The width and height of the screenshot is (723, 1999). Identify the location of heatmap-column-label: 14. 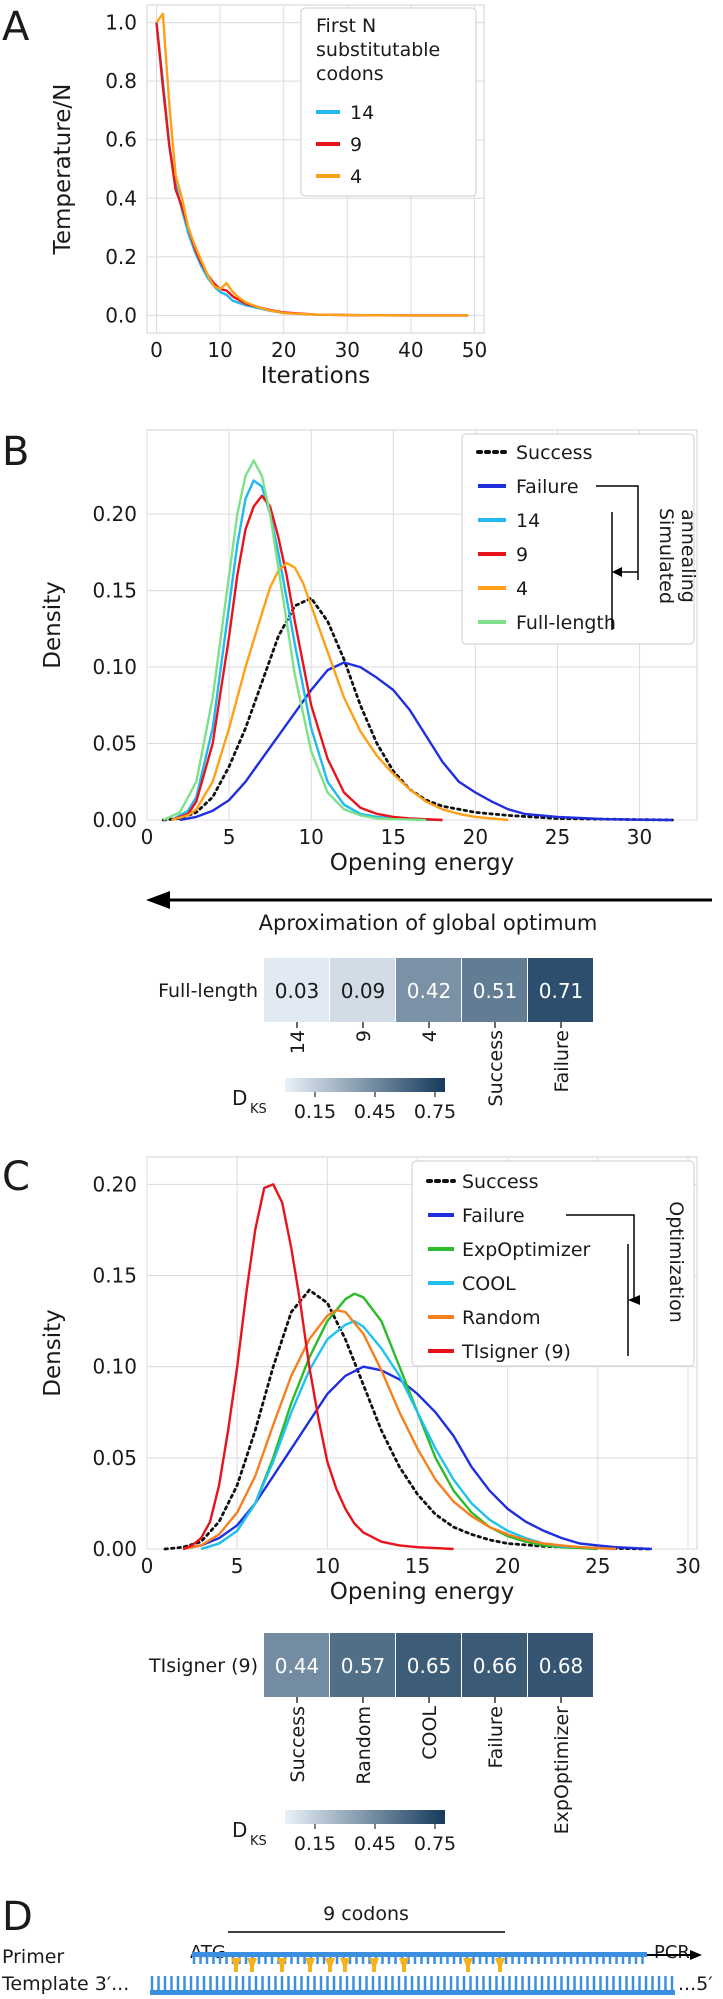
(298, 1042).